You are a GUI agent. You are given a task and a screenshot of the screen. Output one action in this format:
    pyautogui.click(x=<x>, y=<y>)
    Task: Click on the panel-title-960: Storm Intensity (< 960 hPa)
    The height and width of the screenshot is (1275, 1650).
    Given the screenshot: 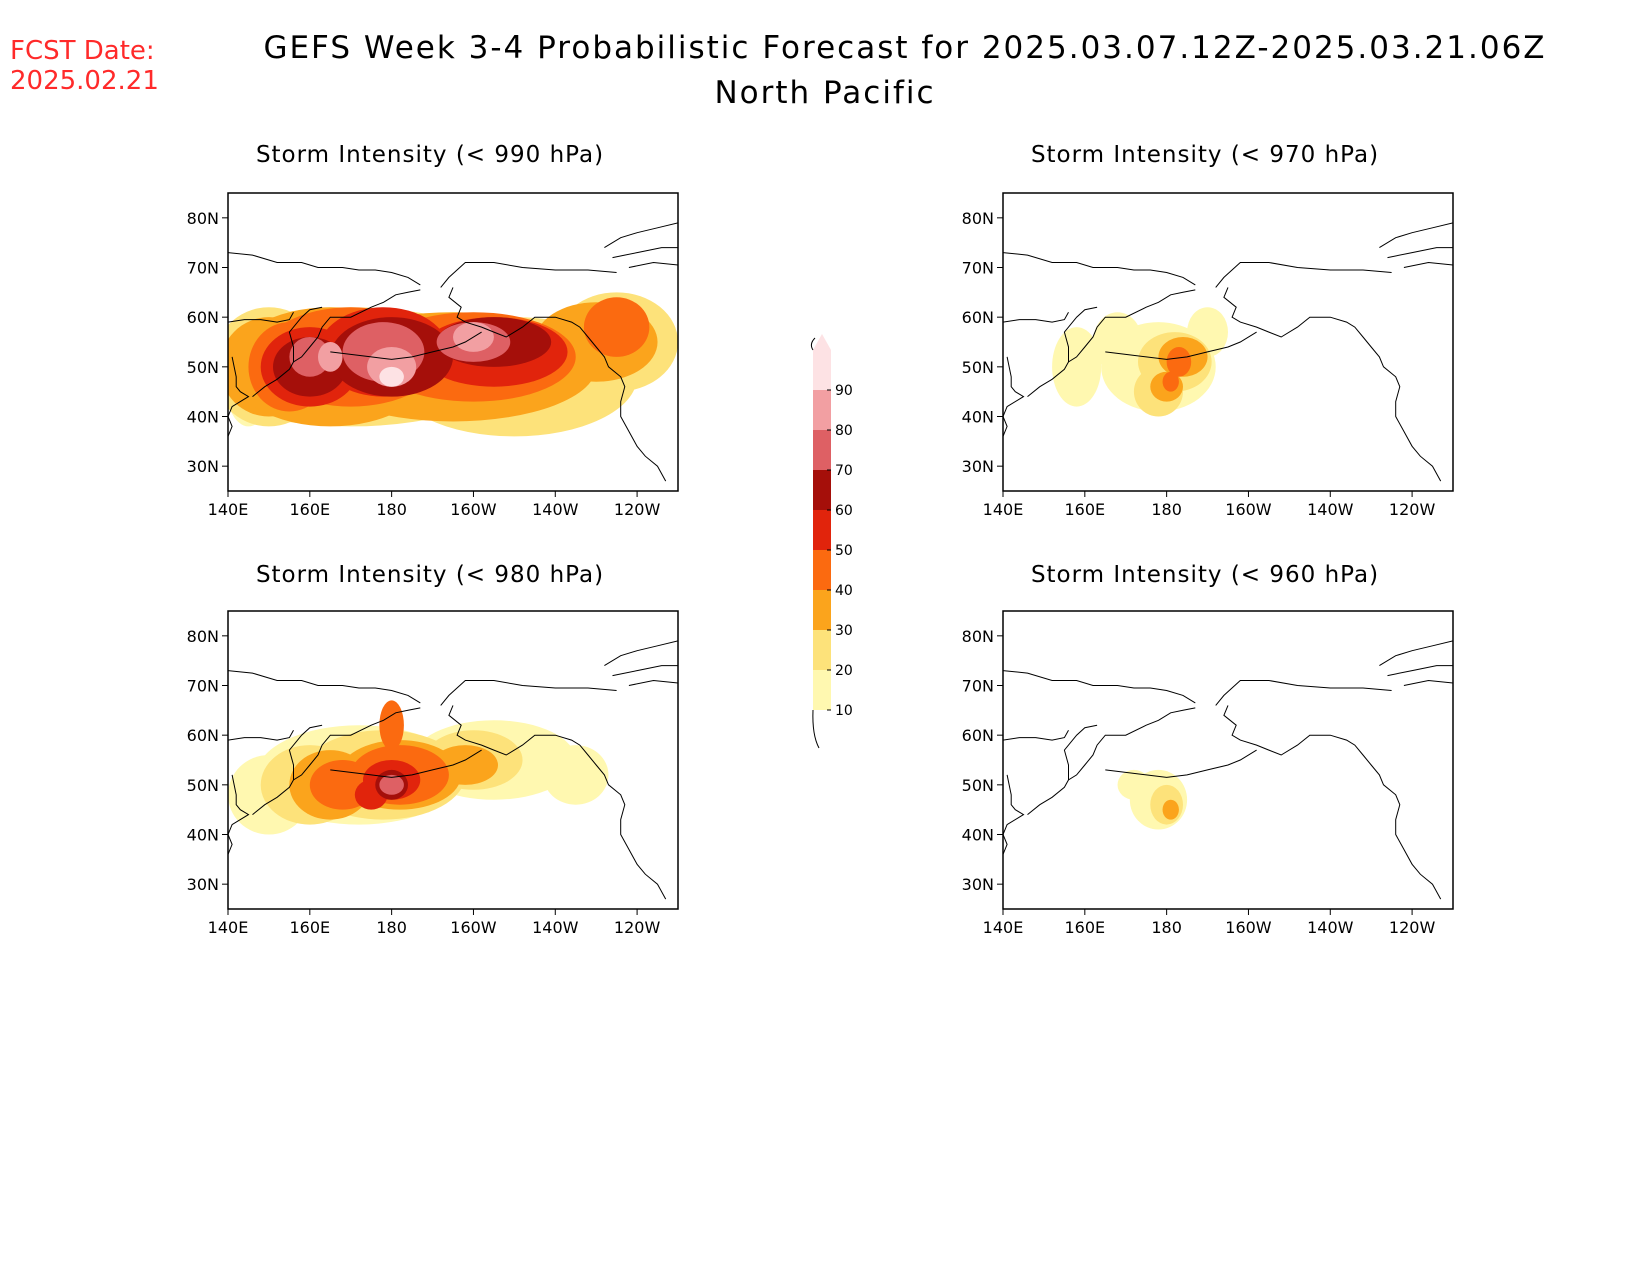 What is the action you would take?
    pyautogui.click(x=1205, y=575)
    